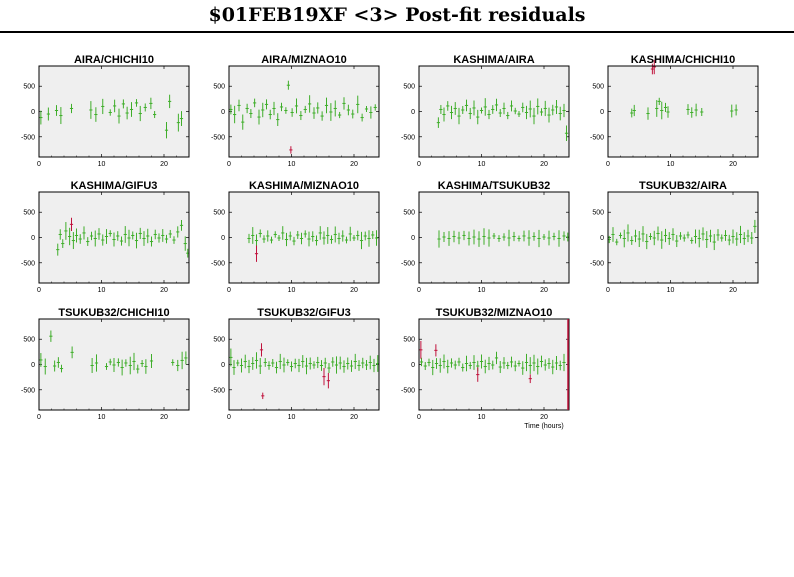  What do you see at coordinates (304, 60) in the screenshot?
I see `panel-title: AIRA/MIZNAO10` at bounding box center [304, 60].